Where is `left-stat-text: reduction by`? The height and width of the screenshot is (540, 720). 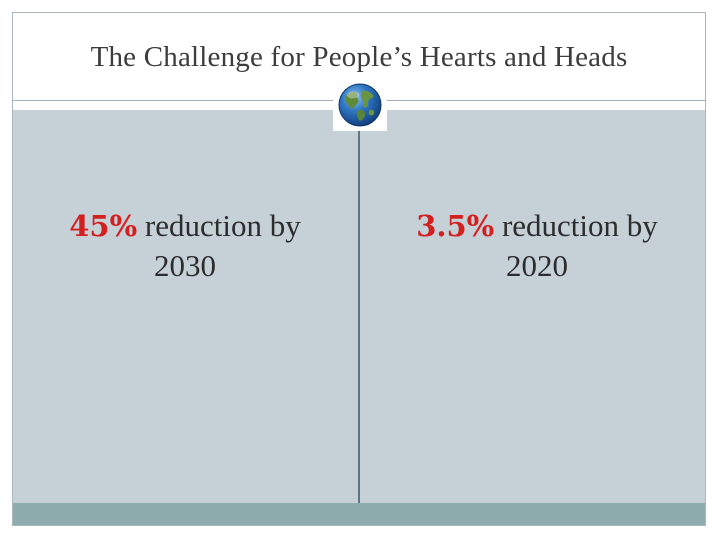 left-stat-text: reduction by is located at coordinates (219, 225).